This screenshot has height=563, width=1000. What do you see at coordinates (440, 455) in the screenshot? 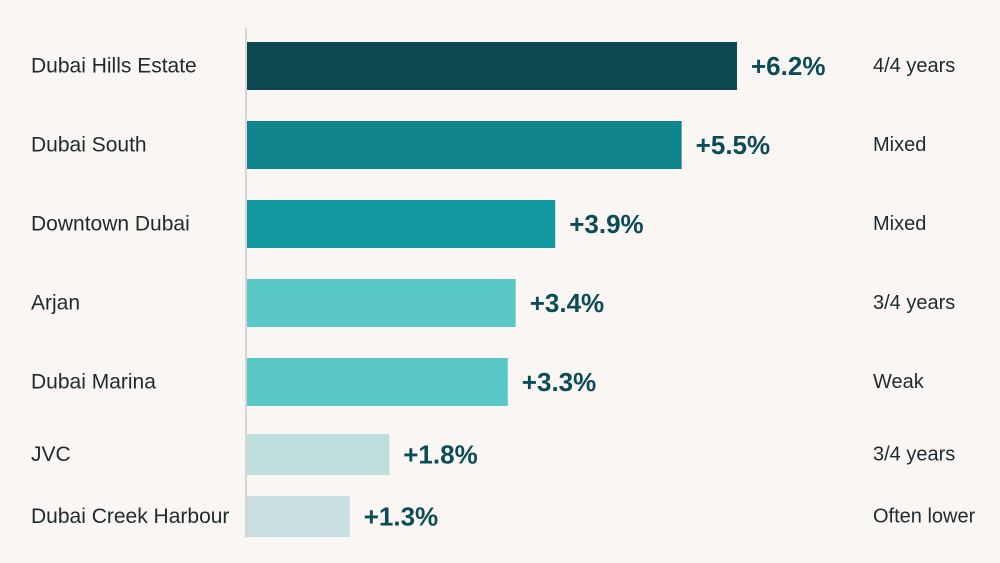
I see `value-label: +1.8%` at bounding box center [440, 455].